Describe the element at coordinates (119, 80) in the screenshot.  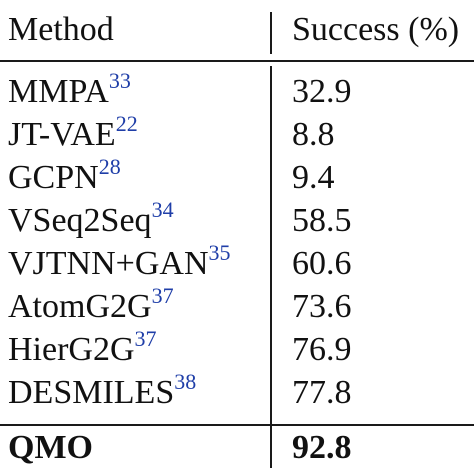
I see `citation-ref: 33` at that location.